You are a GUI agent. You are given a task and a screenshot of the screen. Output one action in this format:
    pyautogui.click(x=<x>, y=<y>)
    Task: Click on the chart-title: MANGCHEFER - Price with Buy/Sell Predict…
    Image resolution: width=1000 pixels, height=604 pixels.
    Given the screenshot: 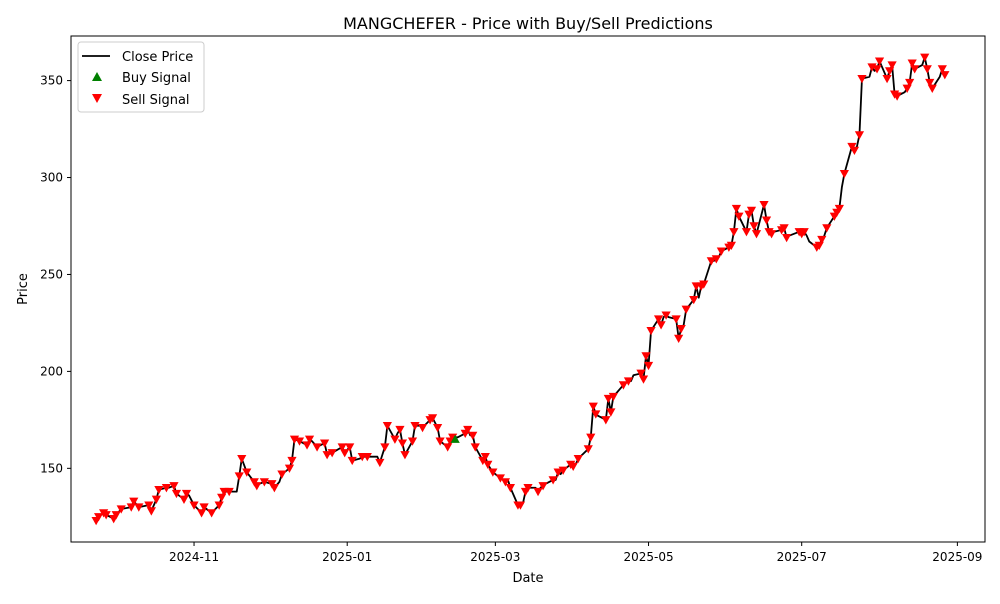 What is the action you would take?
    pyautogui.click(x=528, y=23)
    